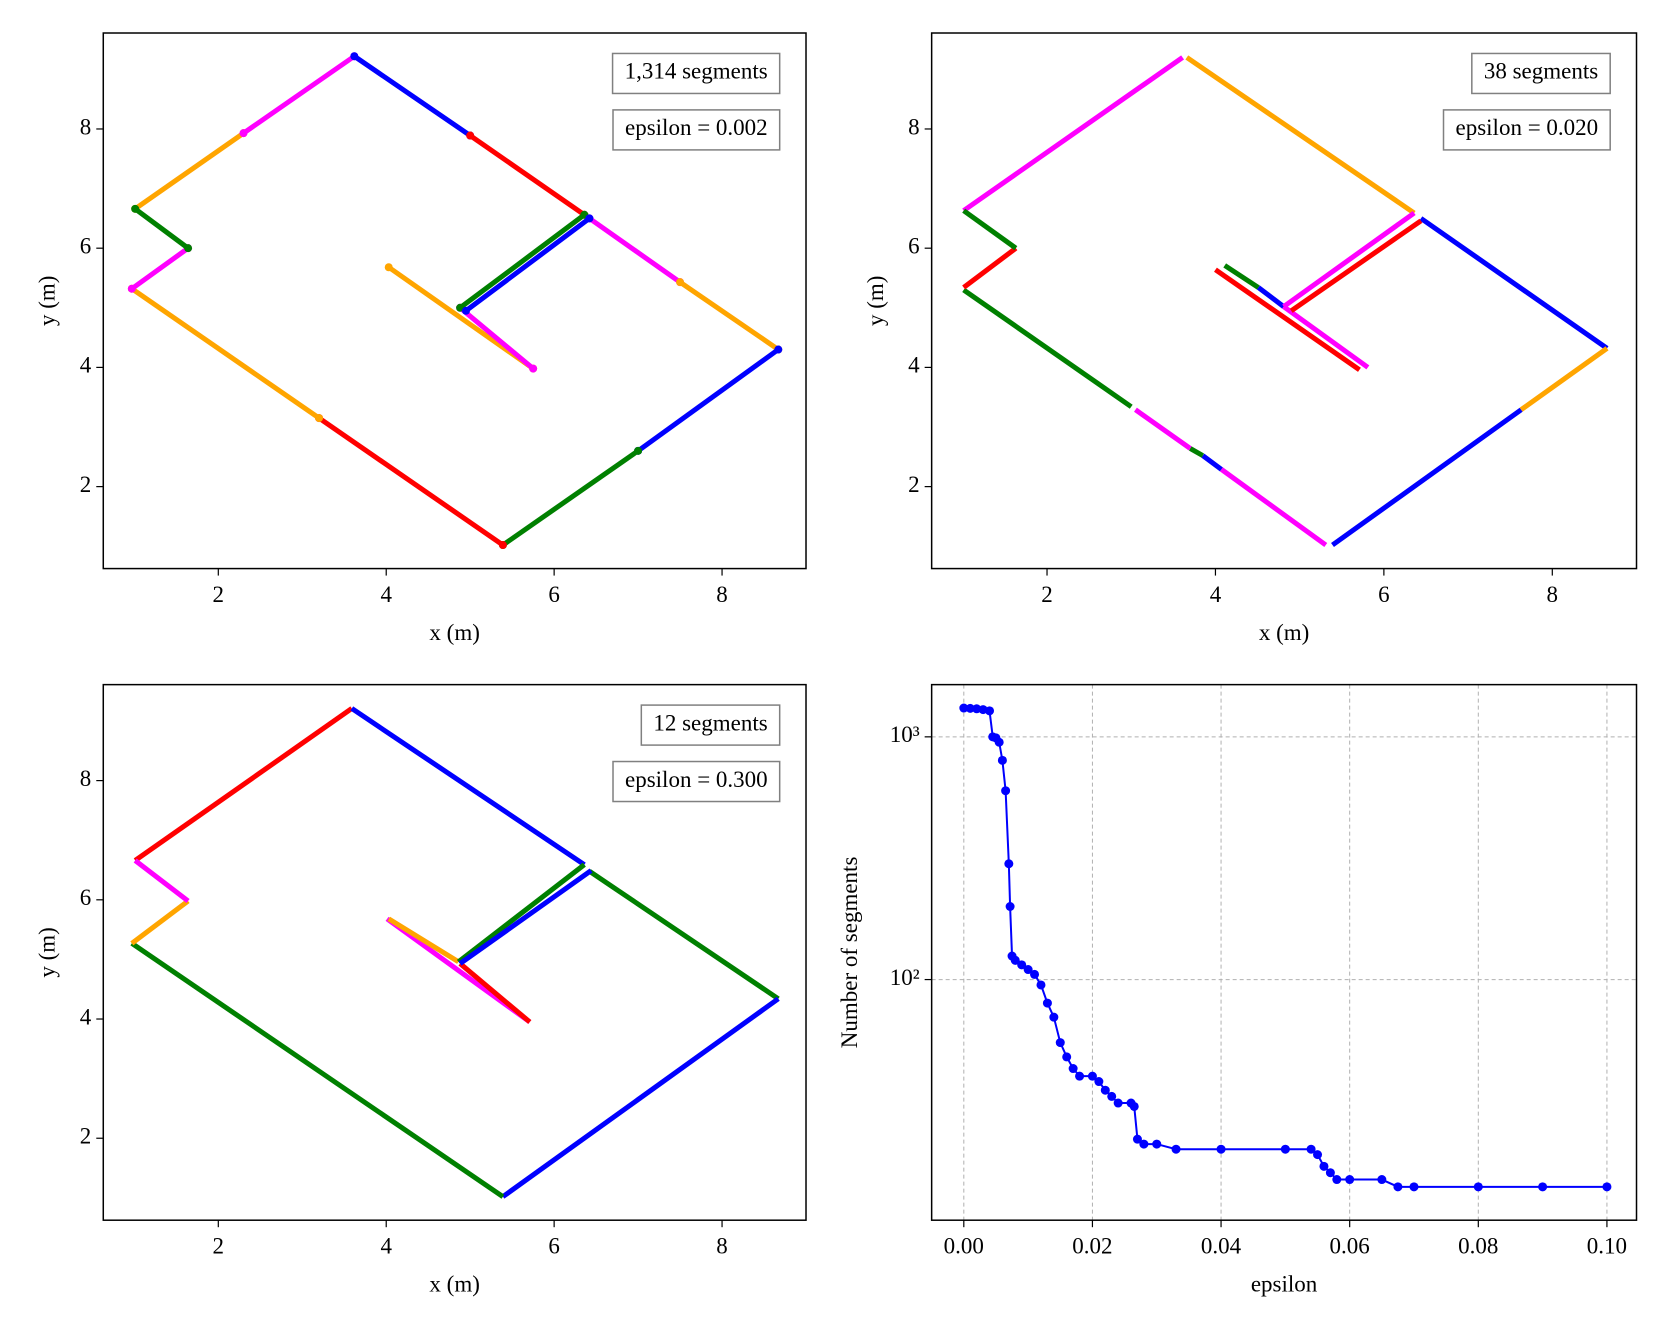  I want to click on x-tick-label: 6, so click(554, 1245).